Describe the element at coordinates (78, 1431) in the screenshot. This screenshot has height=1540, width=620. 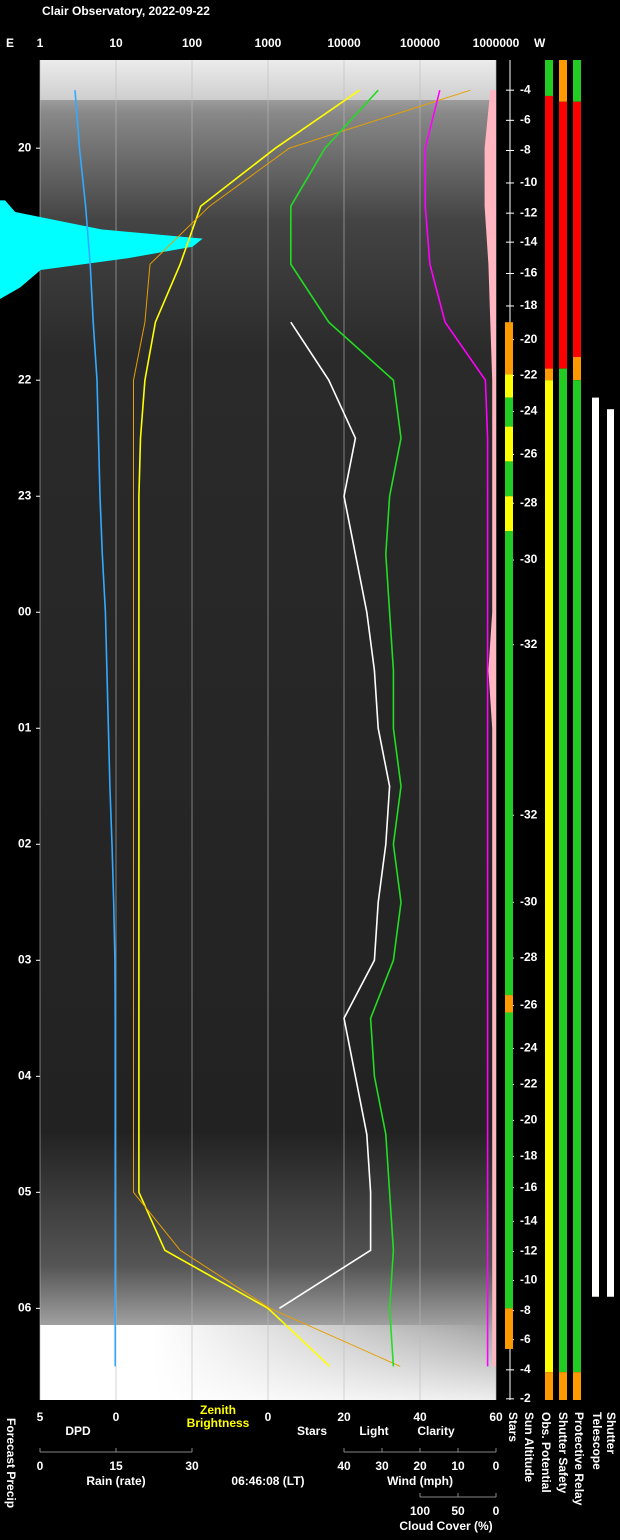
I see `axis-label: DPD` at that location.